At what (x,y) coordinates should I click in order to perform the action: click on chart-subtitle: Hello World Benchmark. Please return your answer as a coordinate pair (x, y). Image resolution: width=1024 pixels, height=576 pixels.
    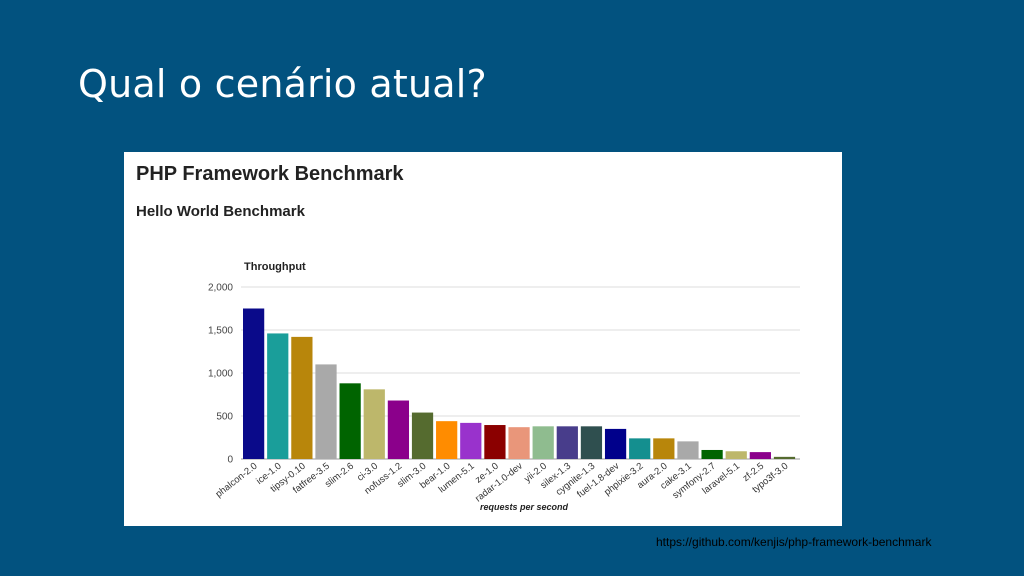
    Looking at the image, I should click on (221, 211).